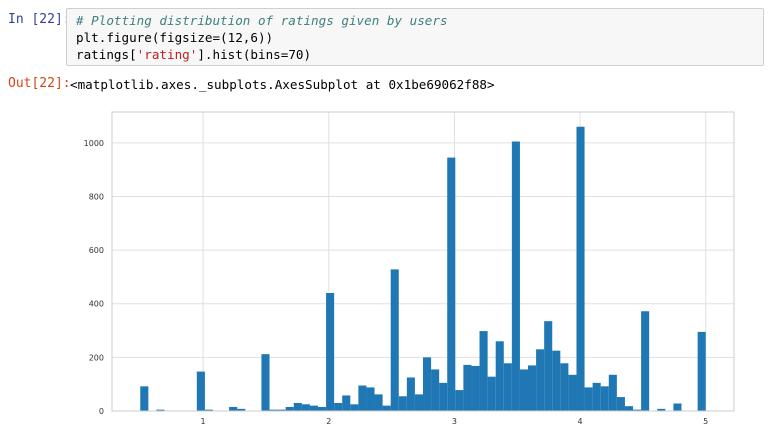  What do you see at coordinates (96, 196) in the screenshot?
I see `y-tick-label: 800` at bounding box center [96, 196].